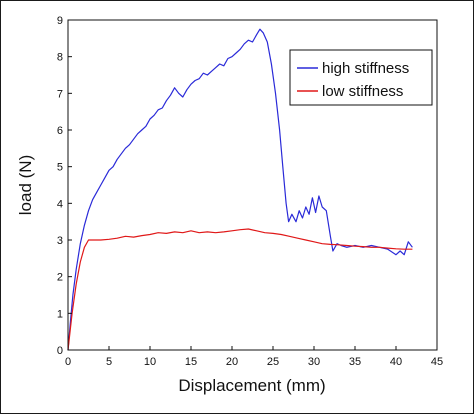  Describe the element at coordinates (60, 131) in the screenshot. I see `y-tick-label: 6` at that location.